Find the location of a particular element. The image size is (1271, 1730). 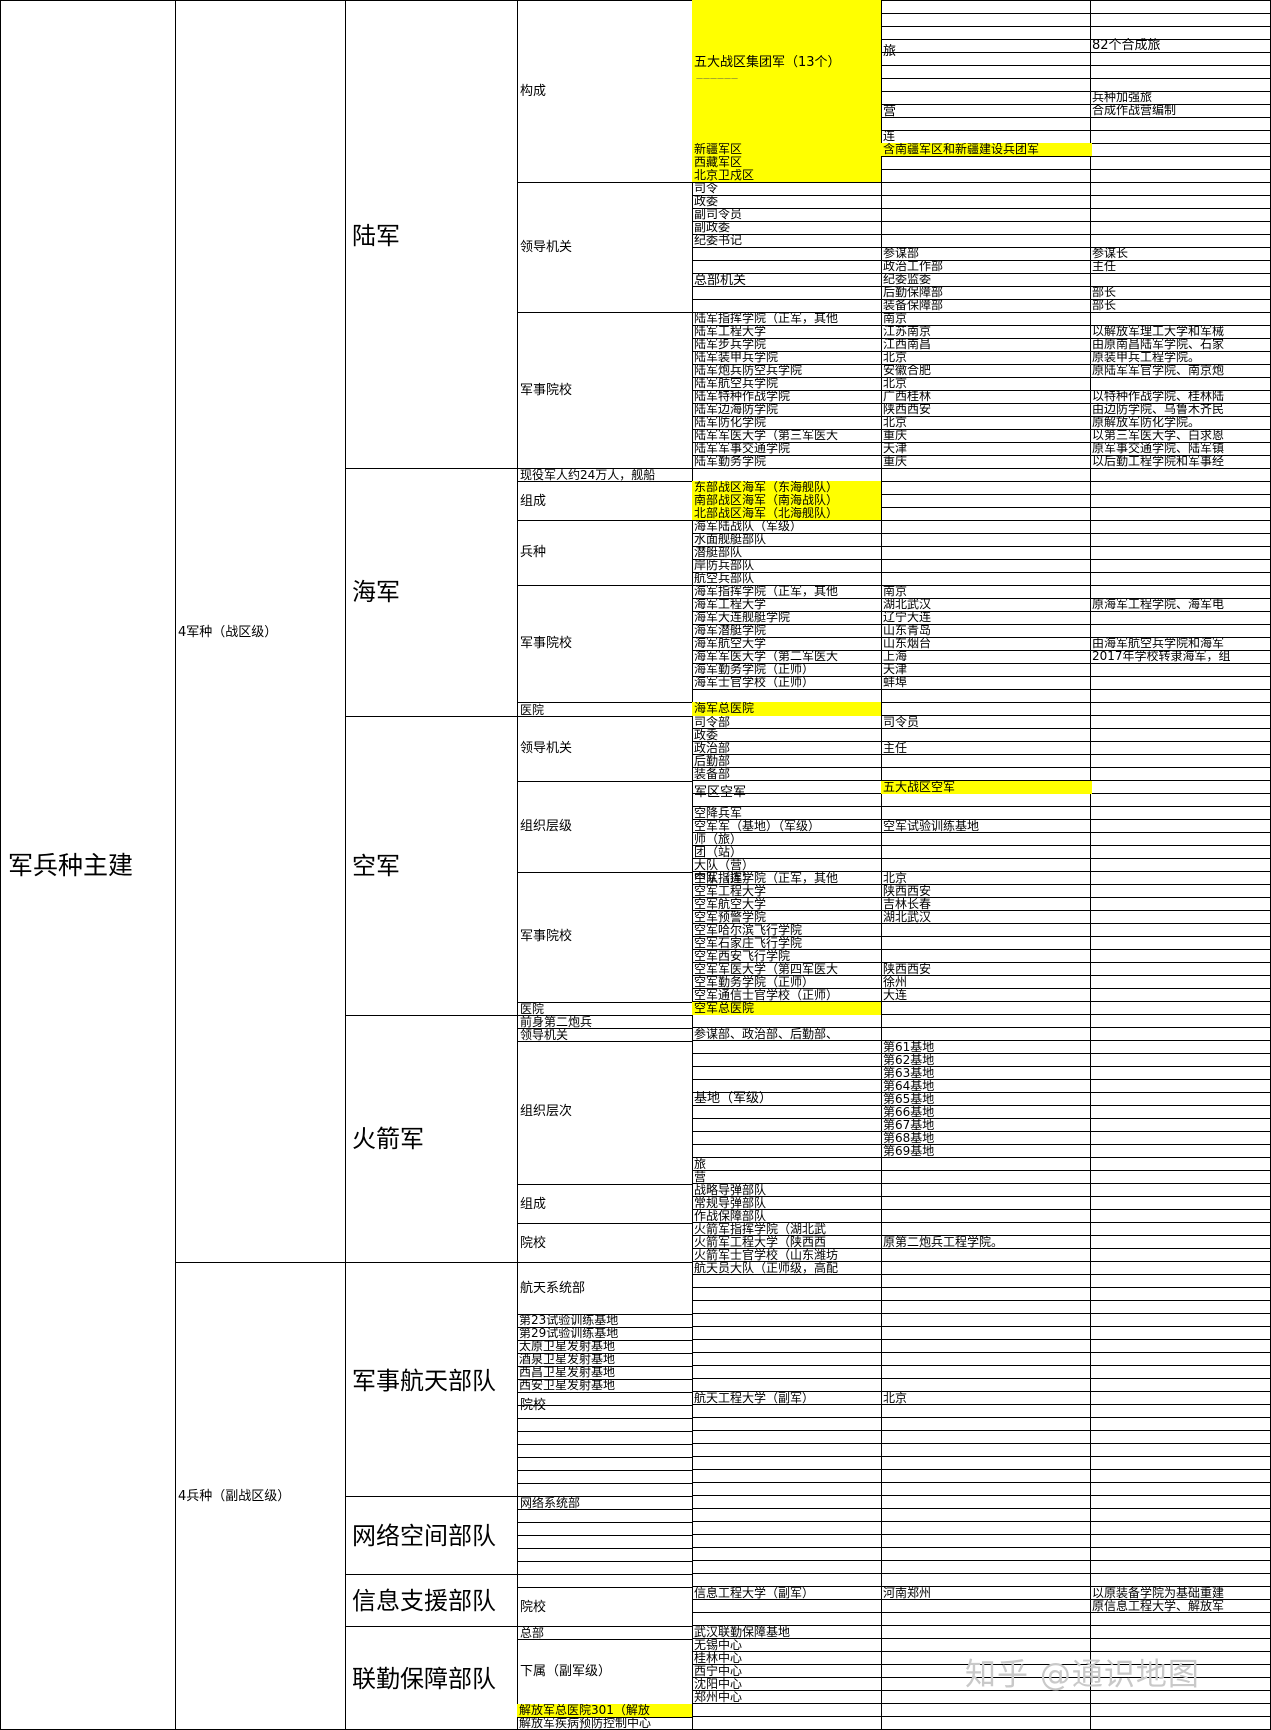

table-cell: 海军军医大学（第二军医大 is located at coordinates (766, 656).